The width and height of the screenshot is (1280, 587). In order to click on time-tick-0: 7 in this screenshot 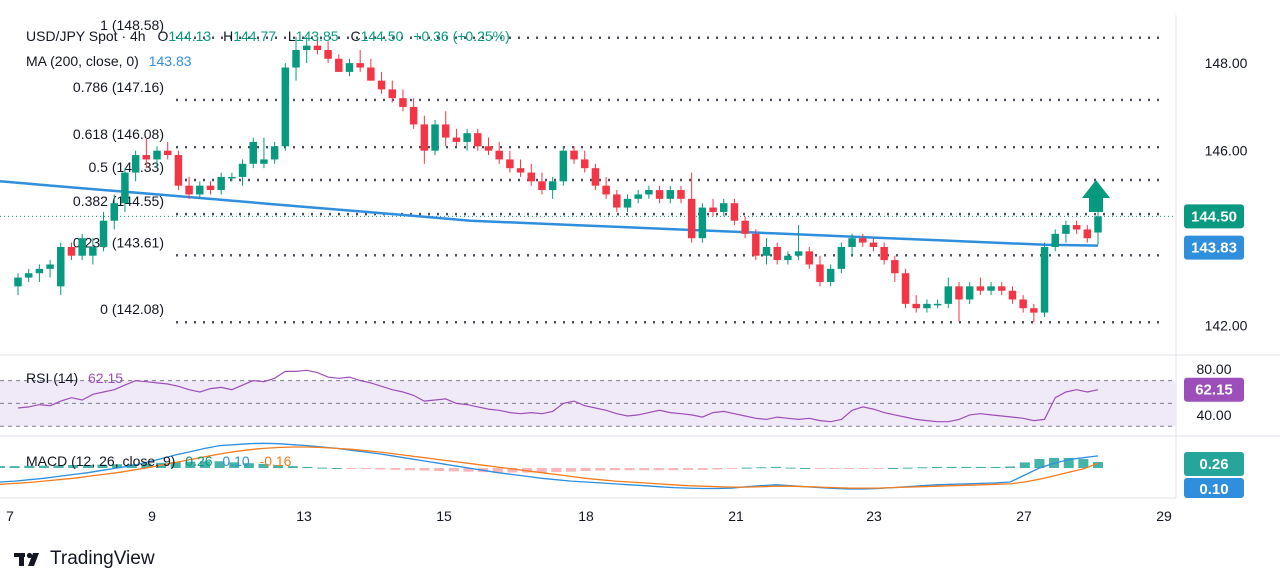, I will do `click(10, 516)`.